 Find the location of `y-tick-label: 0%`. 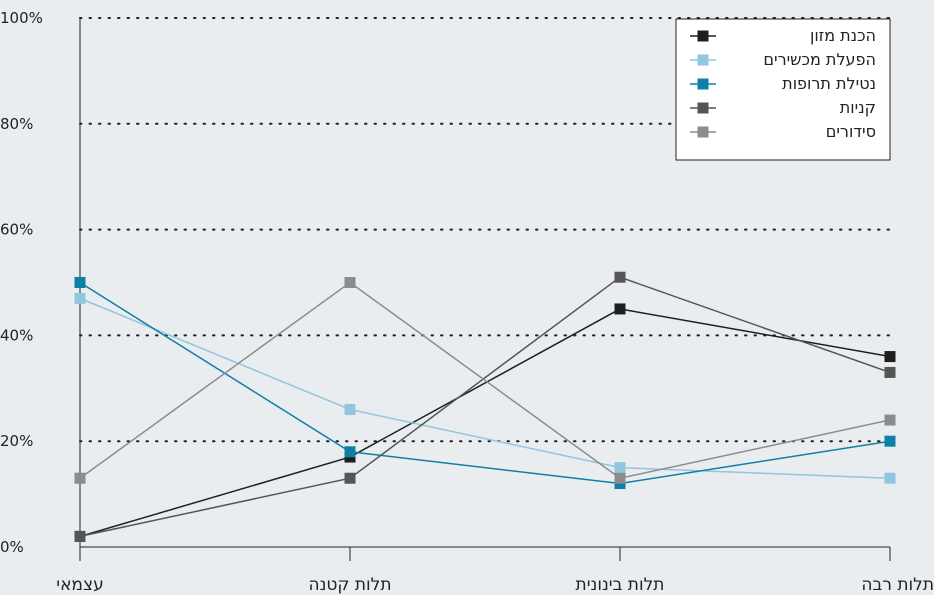

y-tick-label: 0% is located at coordinates (12, 547).